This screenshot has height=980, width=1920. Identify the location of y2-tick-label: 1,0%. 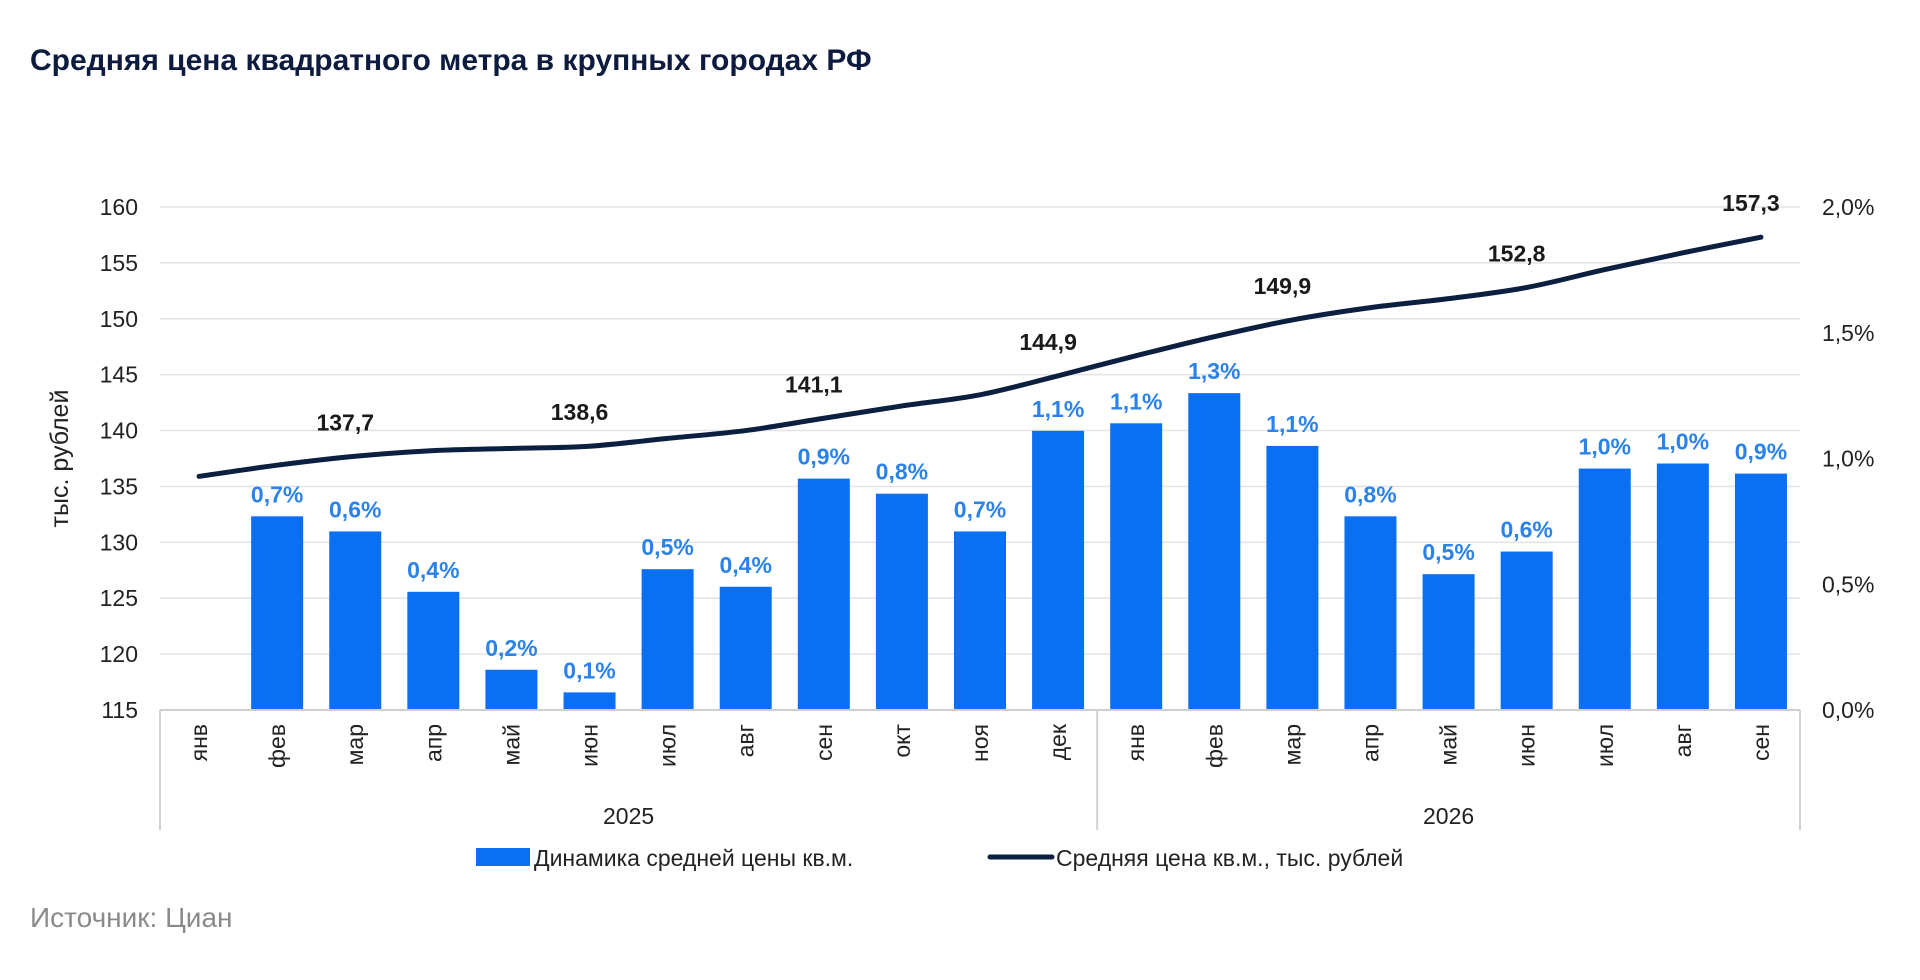
(1848, 459).